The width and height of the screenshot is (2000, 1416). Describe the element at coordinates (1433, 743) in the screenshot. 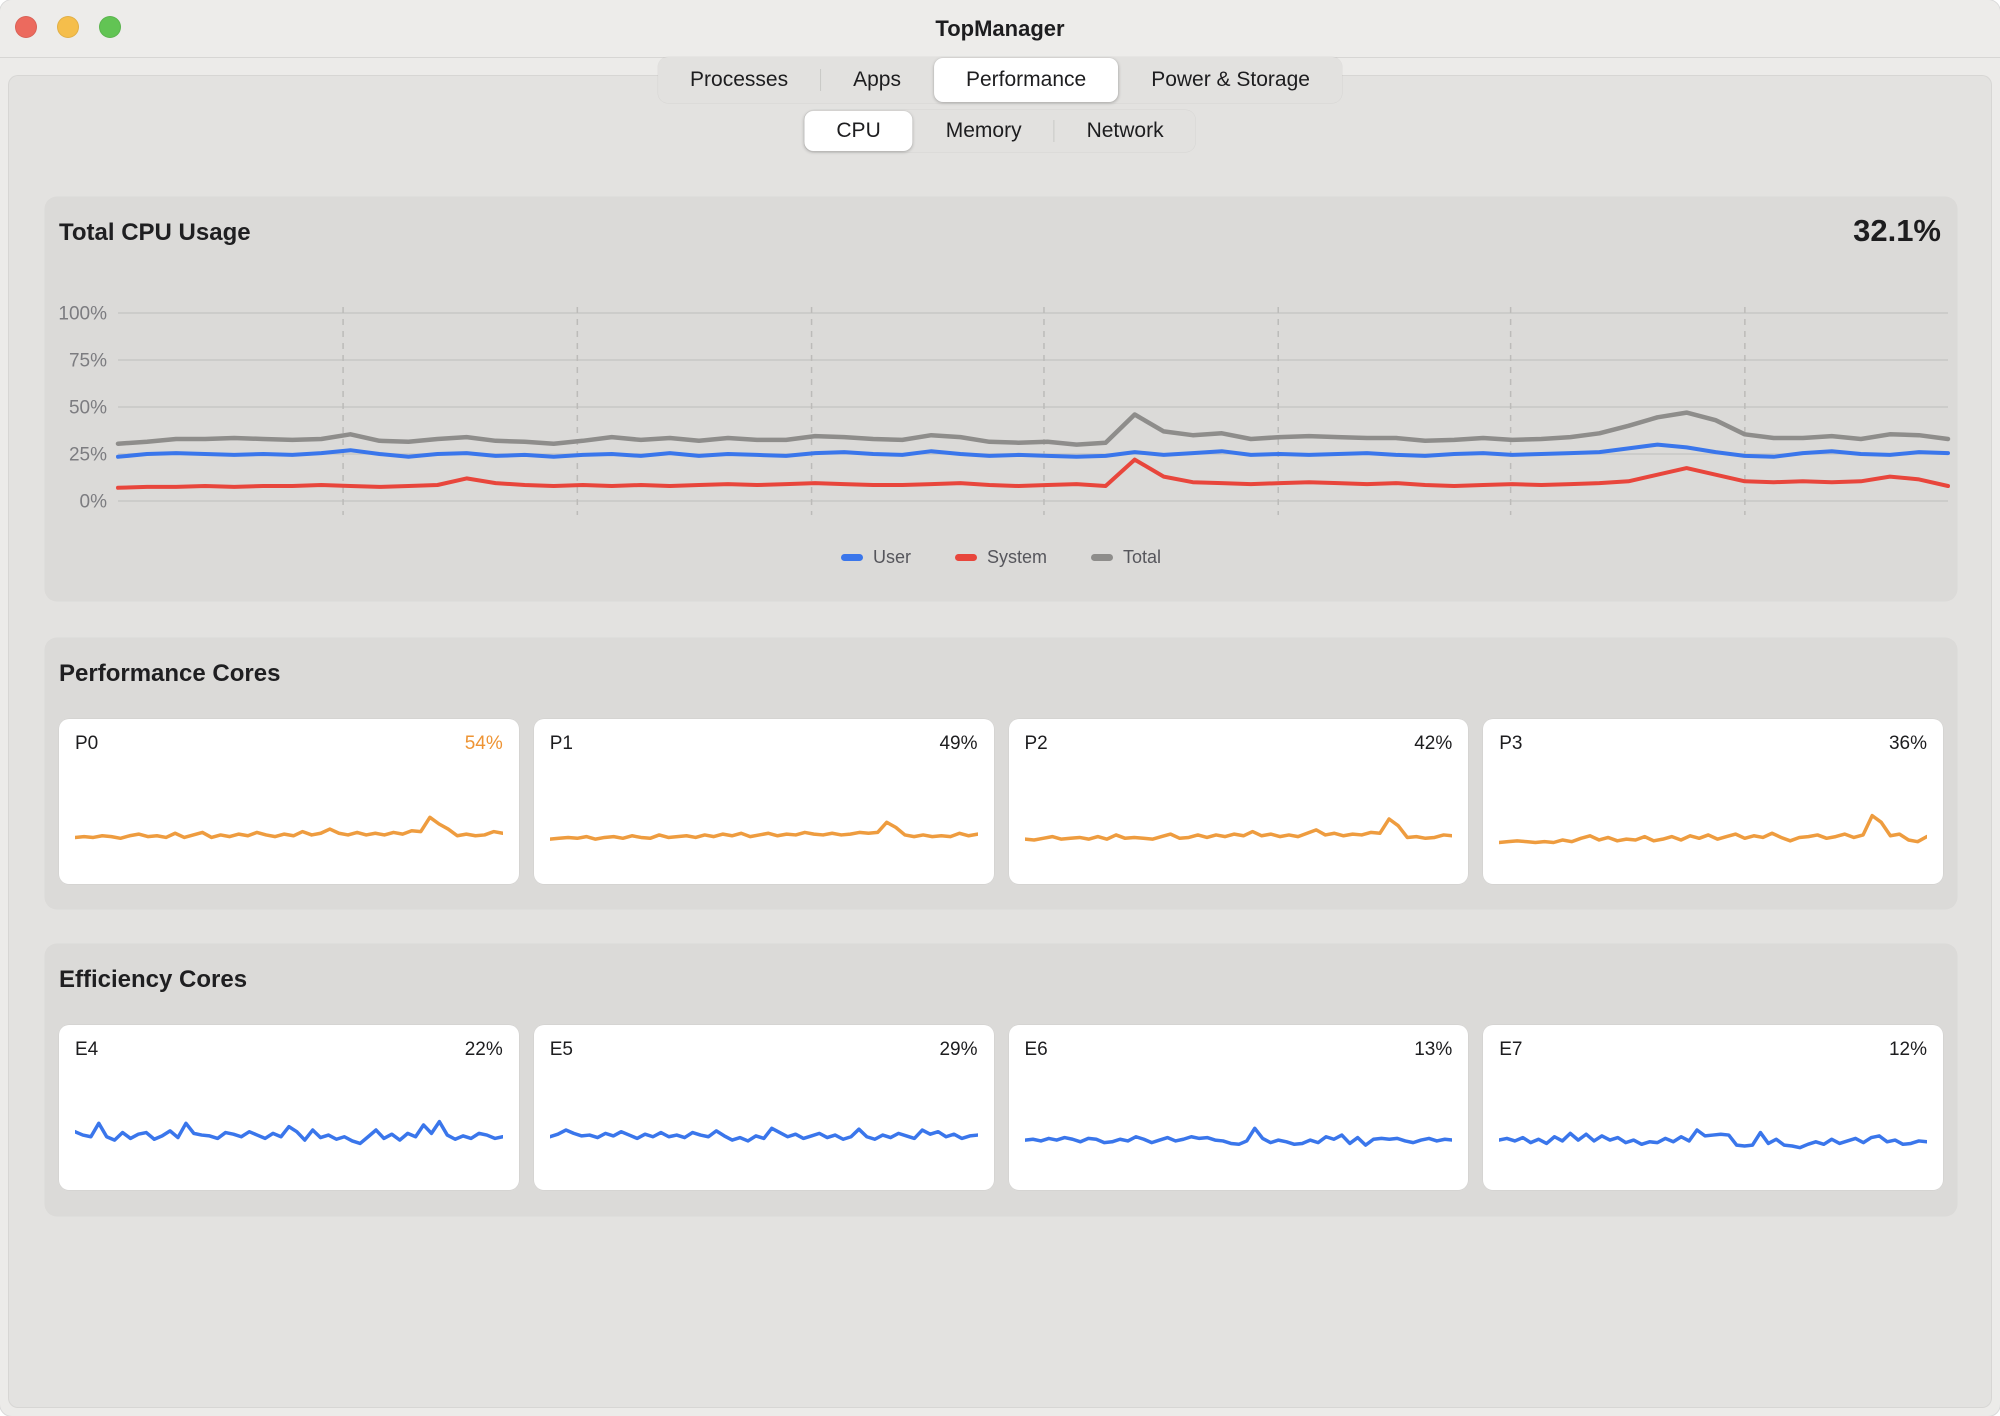

I see `core-value: 42%` at that location.